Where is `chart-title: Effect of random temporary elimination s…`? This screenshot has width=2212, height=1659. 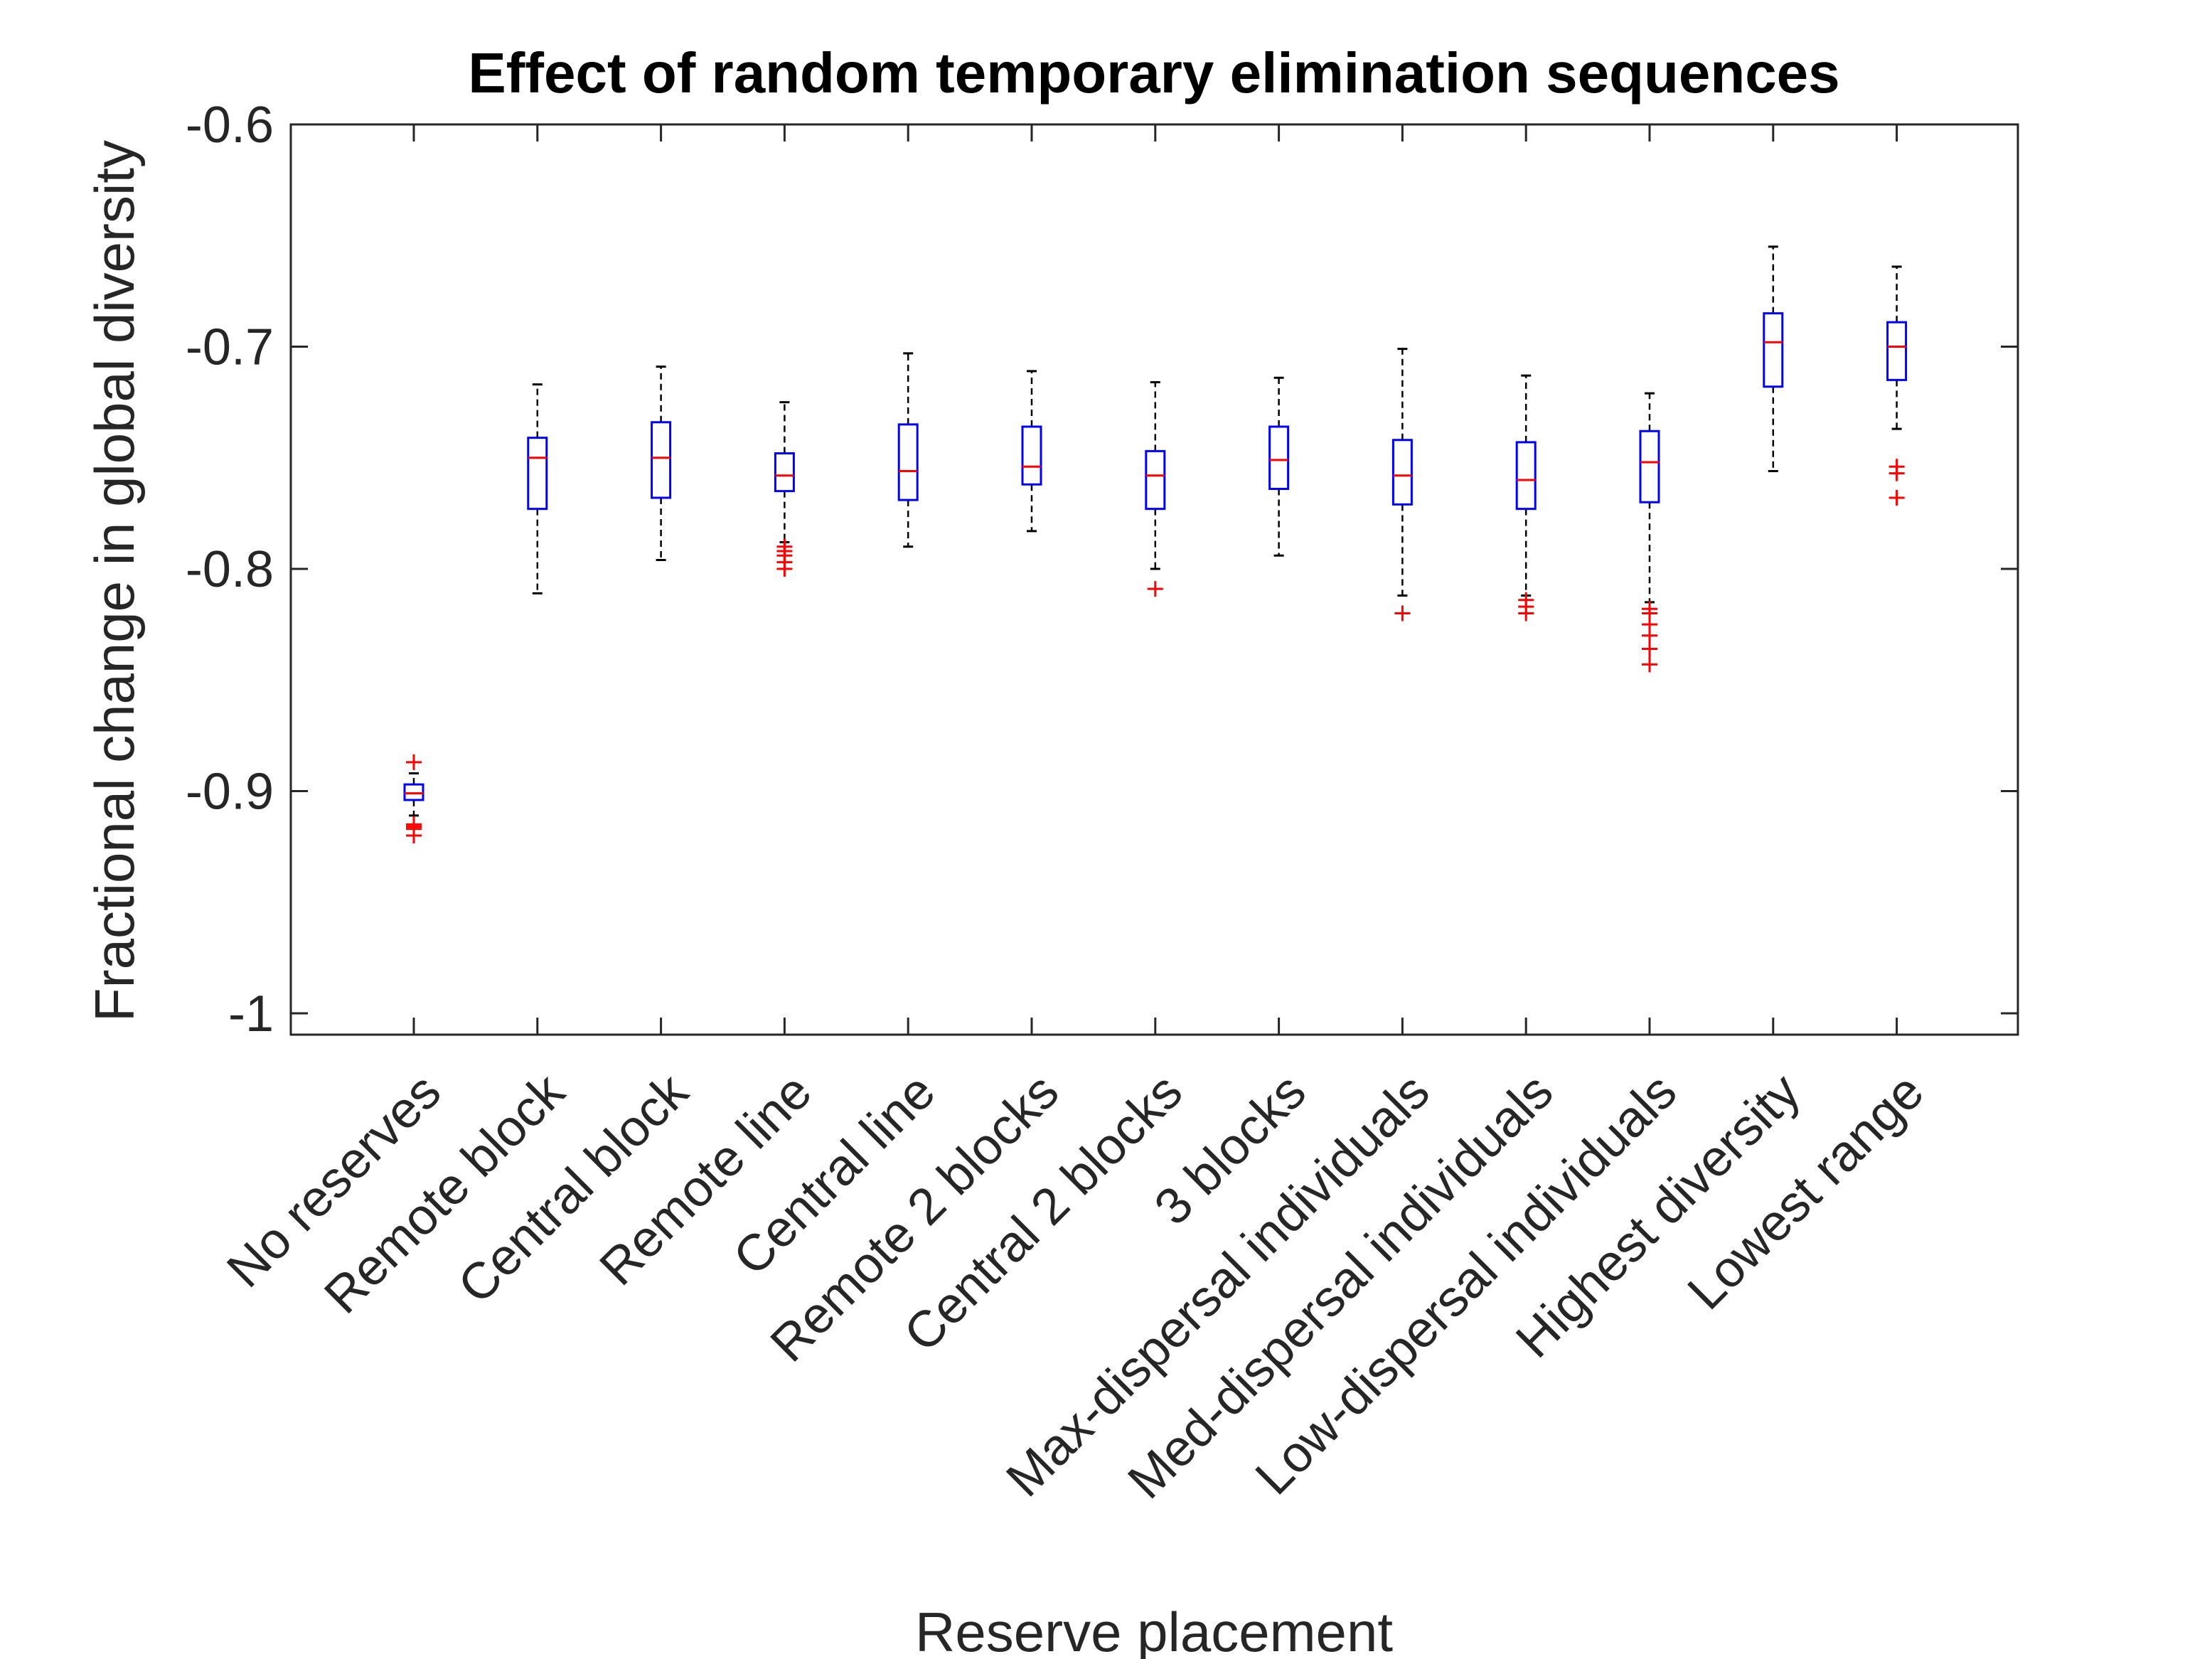
chart-title: Effect of random temporary elimination s… is located at coordinates (1153, 73).